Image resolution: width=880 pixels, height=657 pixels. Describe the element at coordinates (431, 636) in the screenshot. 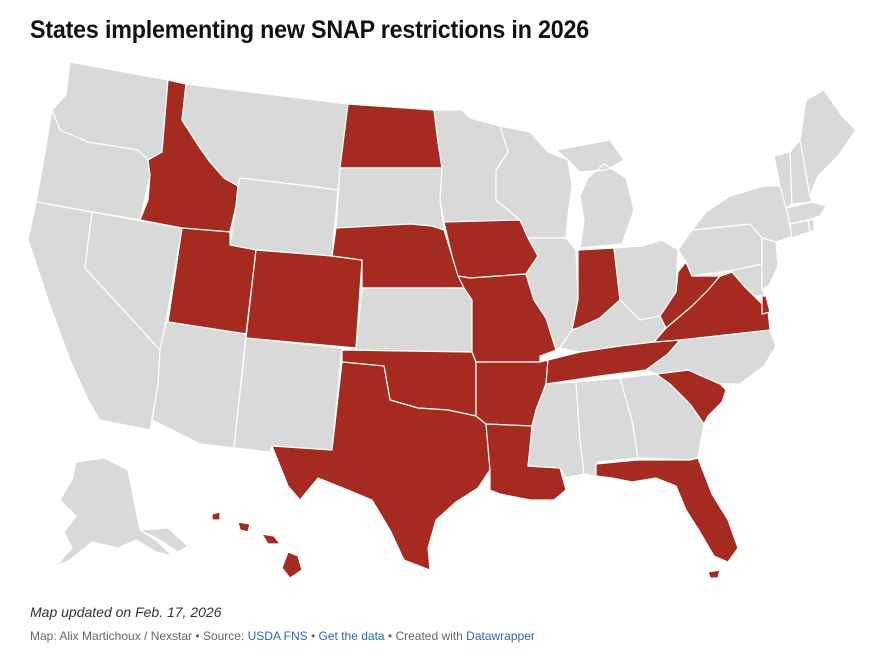

I see `created-label: Created with` at that location.